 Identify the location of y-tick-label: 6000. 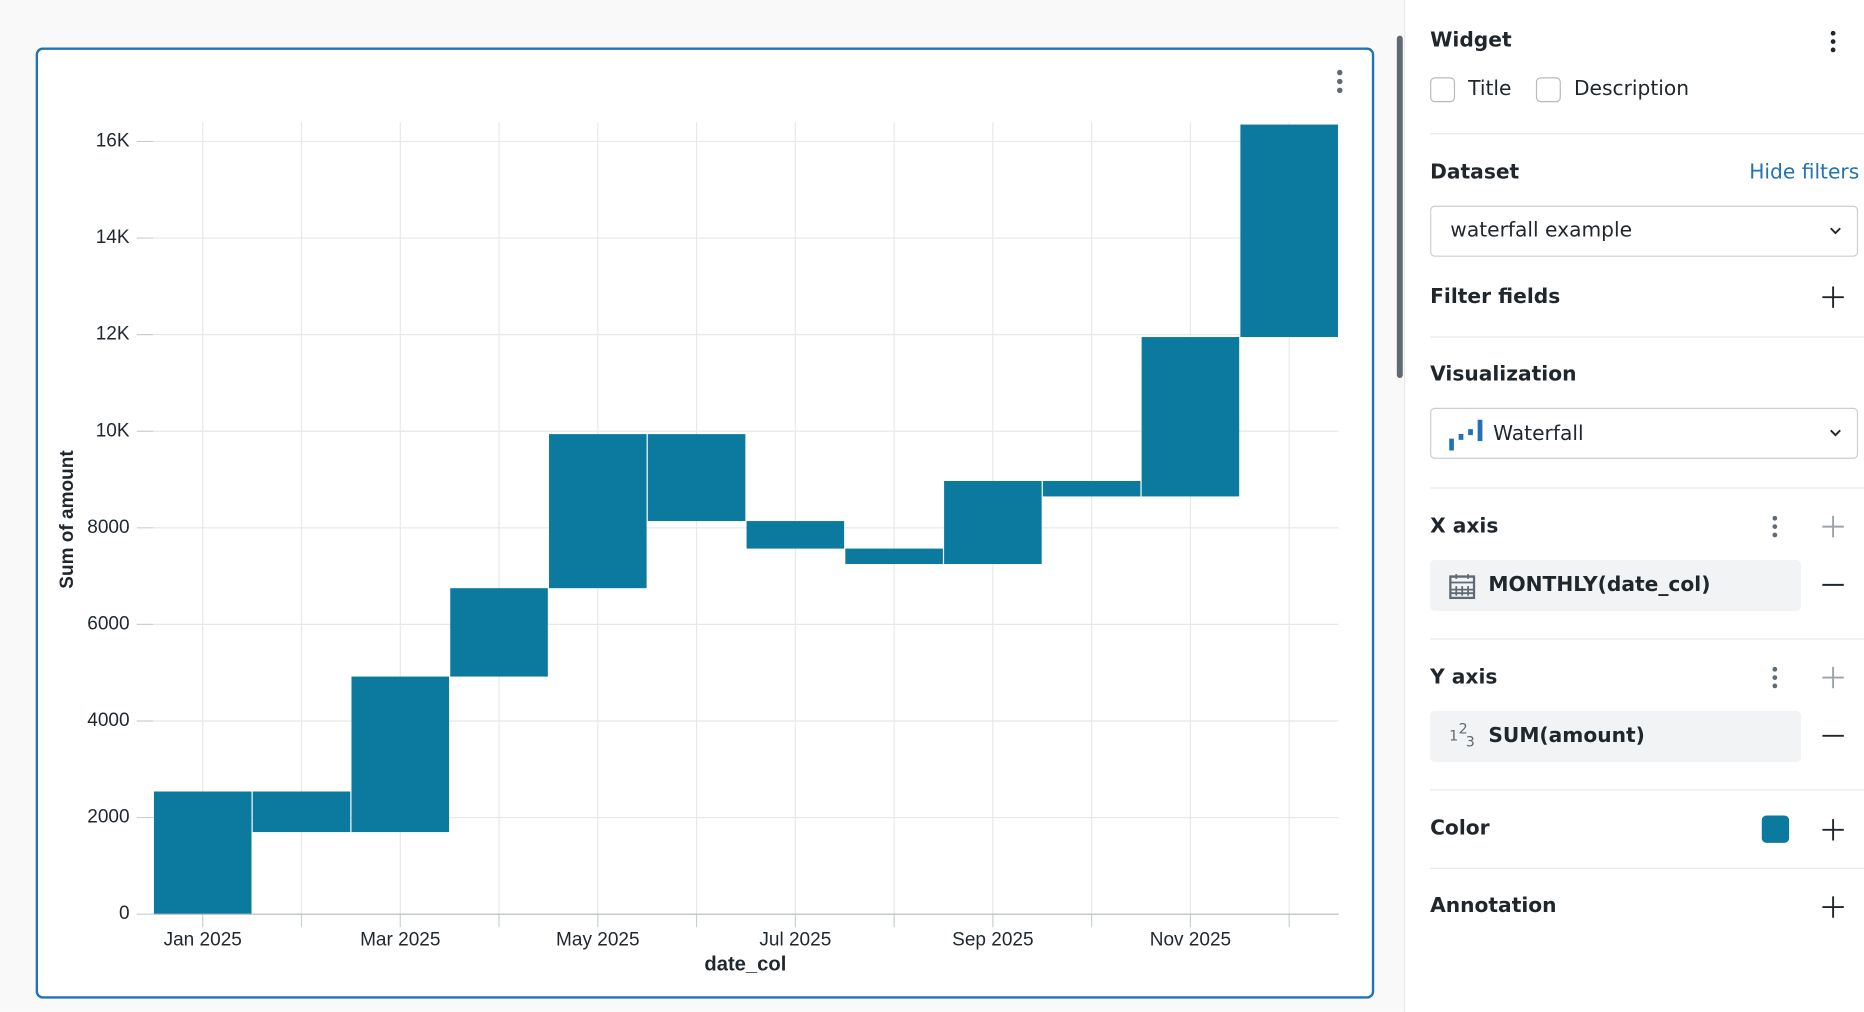
(108, 623).